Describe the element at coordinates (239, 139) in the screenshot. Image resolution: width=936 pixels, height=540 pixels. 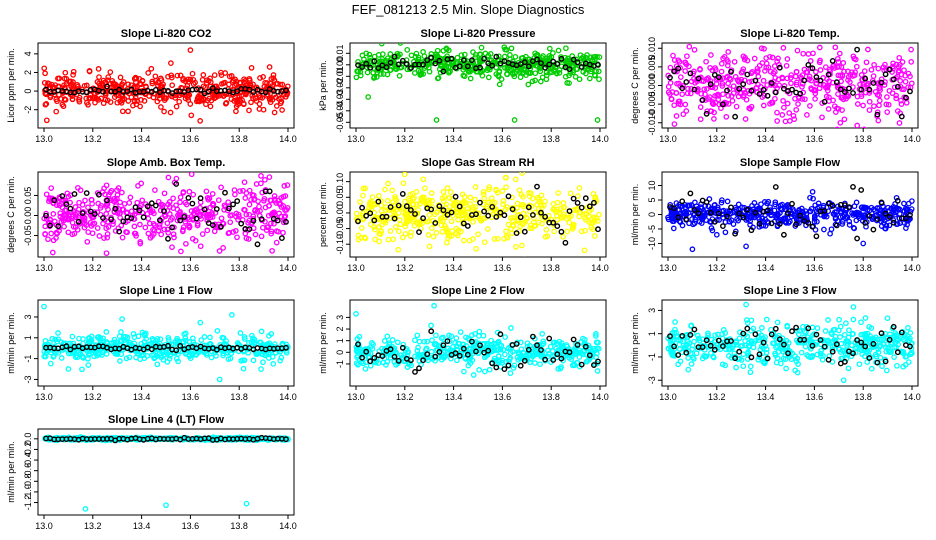
I see `x-tick-label: 13.8` at that location.